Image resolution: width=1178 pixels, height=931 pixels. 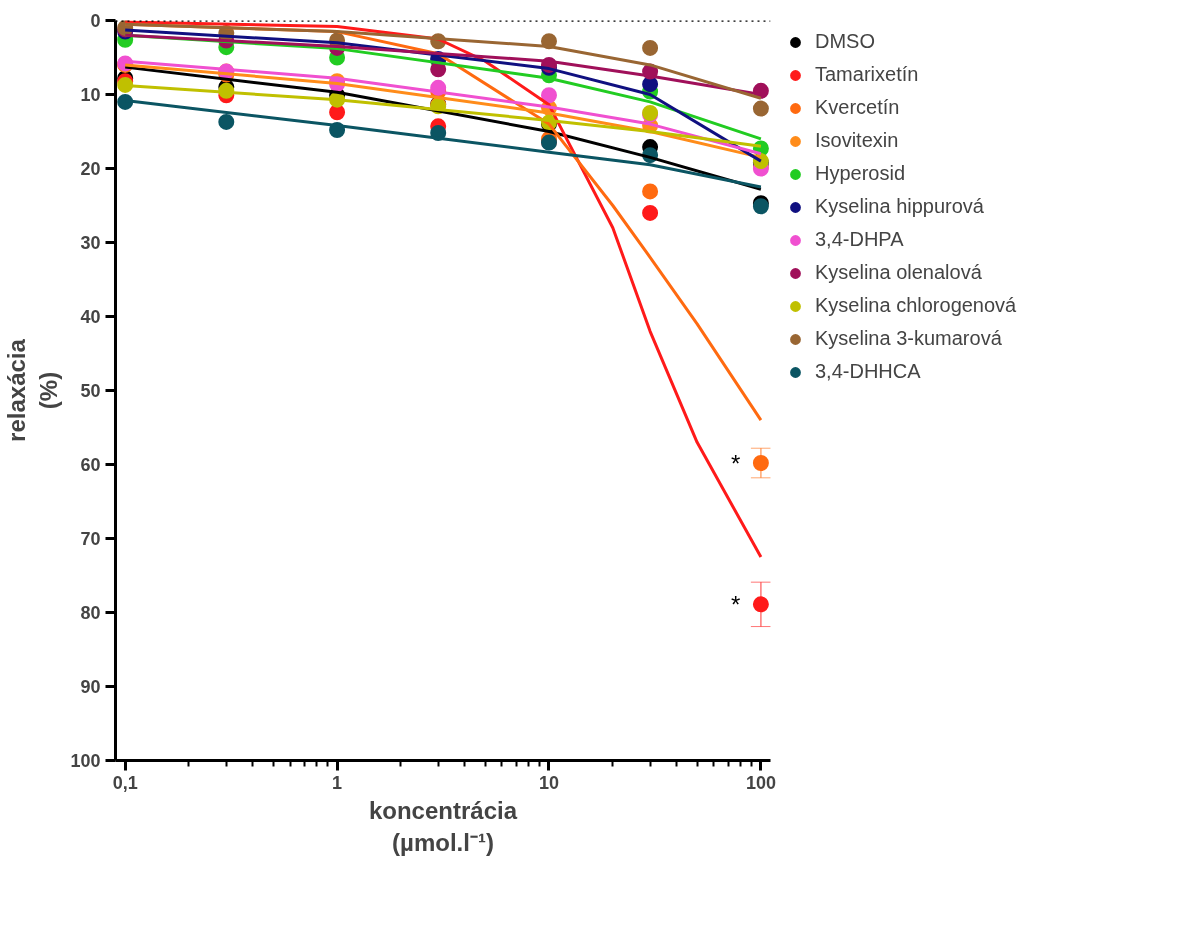 What do you see at coordinates (33, 390) in the screenshot?
I see `y-axis-title: relaxácia (%)` at bounding box center [33, 390].